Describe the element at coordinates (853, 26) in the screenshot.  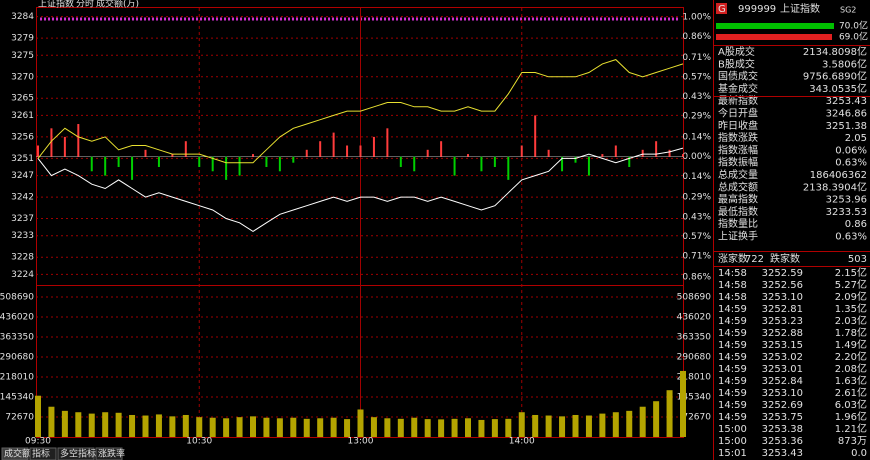
I see `flow-label: 70.0亿` at that location.